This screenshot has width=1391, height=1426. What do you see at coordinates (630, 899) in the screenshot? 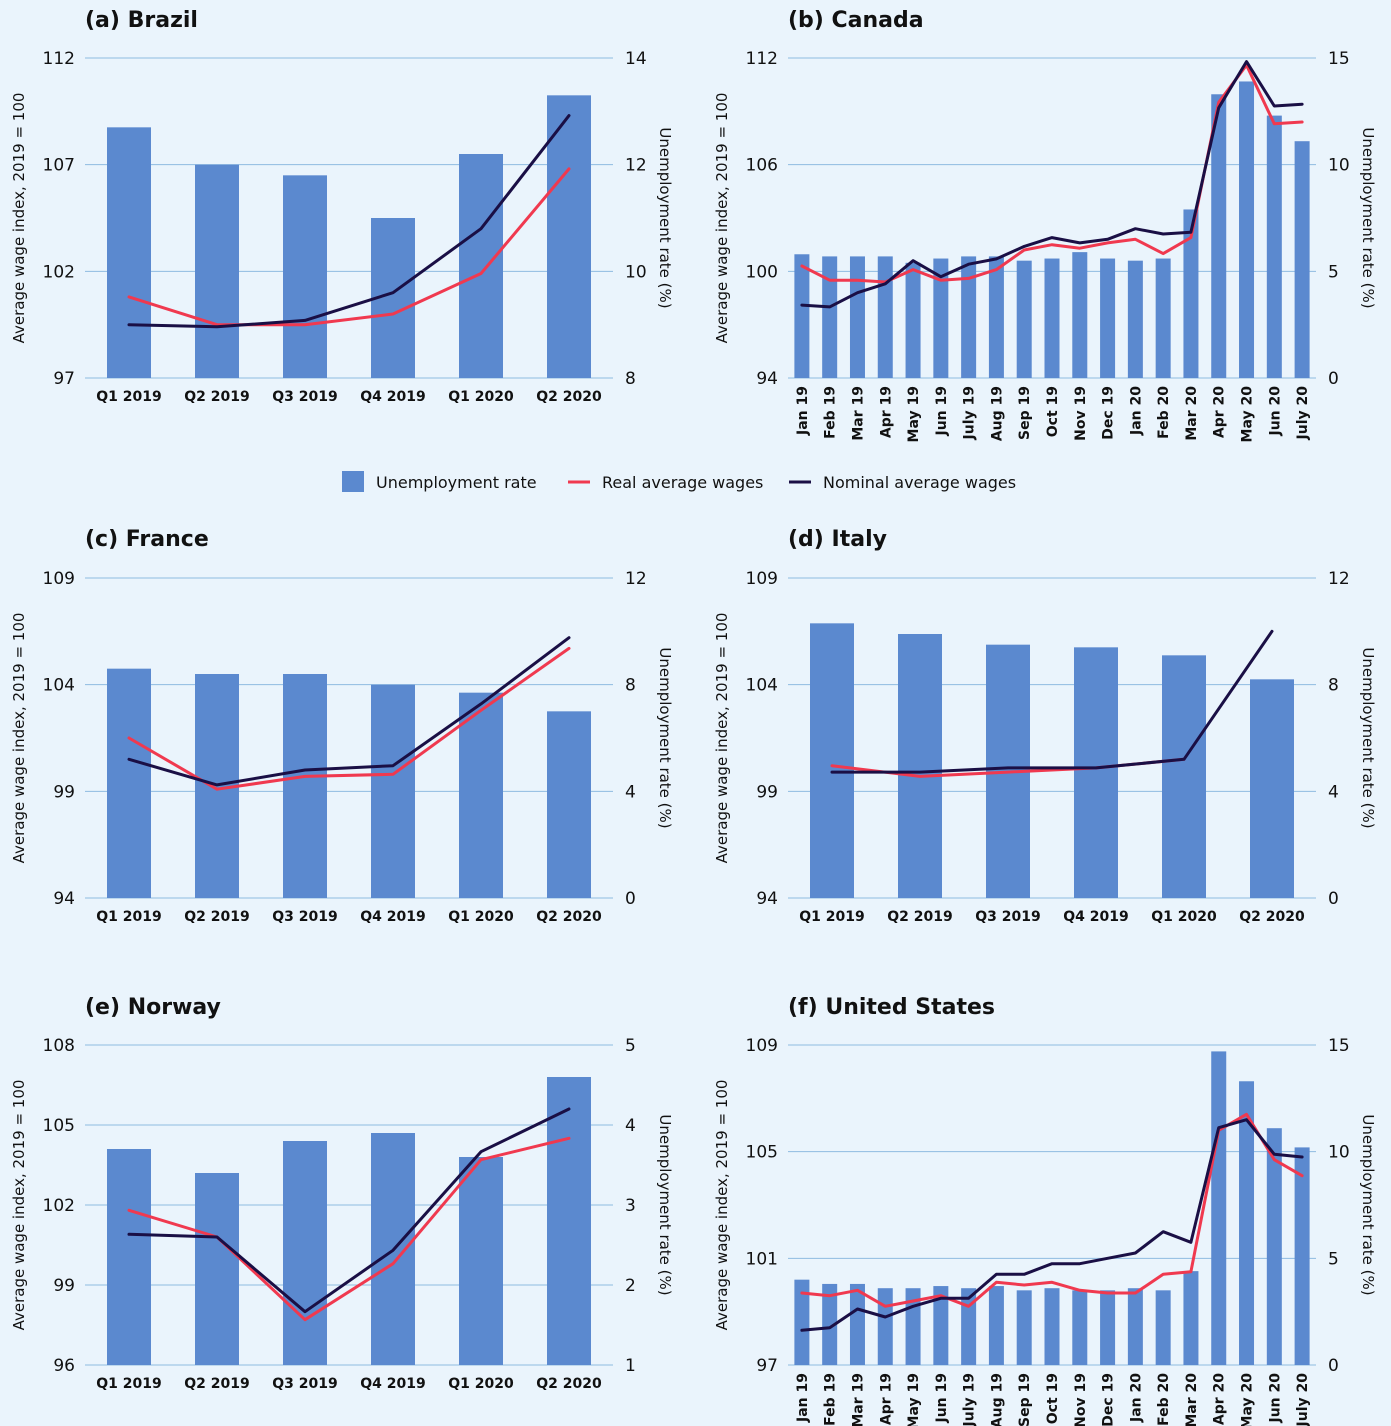
I see `y-right-tick-label: 0` at bounding box center [630, 899].